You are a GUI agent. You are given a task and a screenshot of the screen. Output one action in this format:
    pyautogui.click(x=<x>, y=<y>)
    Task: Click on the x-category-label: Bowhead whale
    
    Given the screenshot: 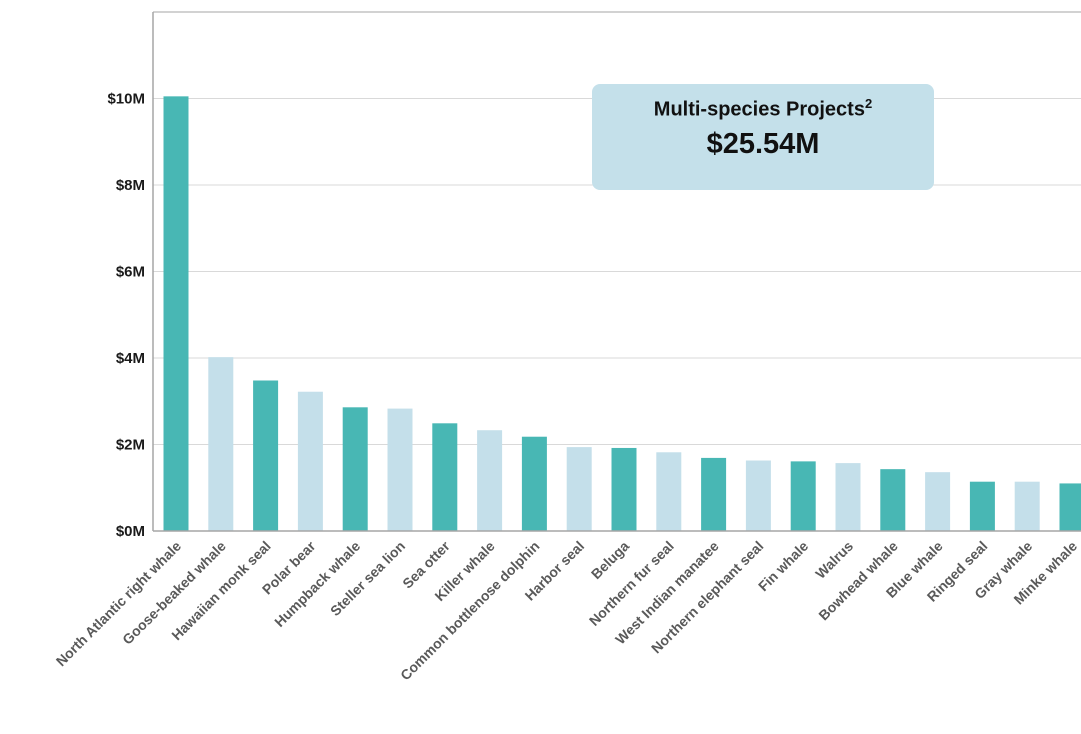 What is the action you would take?
    pyautogui.click(x=858, y=581)
    